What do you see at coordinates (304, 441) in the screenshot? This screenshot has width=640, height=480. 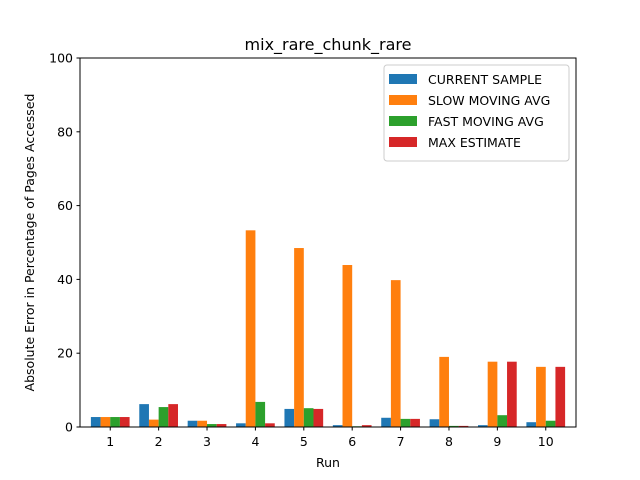 I see `x-tick-label: 5` at bounding box center [304, 441].